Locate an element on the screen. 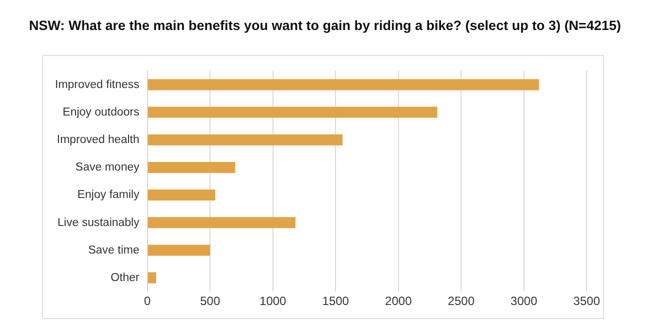 This screenshot has width=650, height=332. y-tick-label: Other is located at coordinates (125, 278).